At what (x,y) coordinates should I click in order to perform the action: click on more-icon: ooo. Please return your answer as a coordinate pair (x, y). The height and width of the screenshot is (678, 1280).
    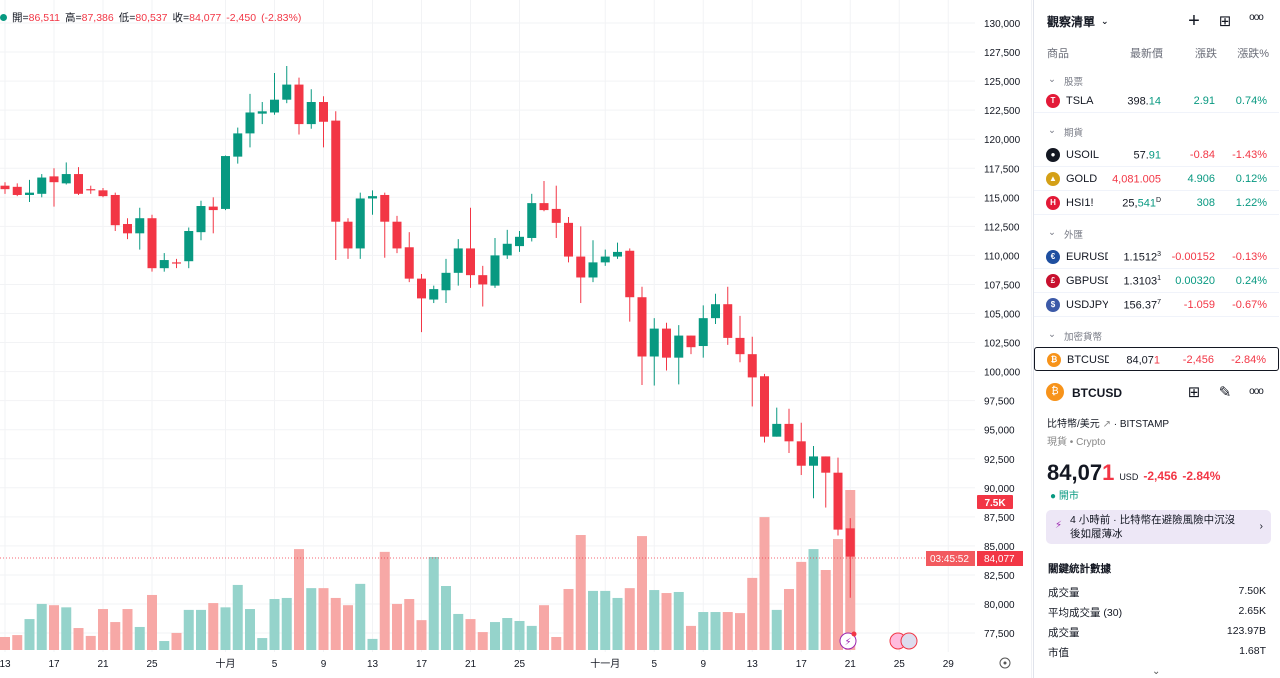
    Looking at the image, I should click on (1256, 17).